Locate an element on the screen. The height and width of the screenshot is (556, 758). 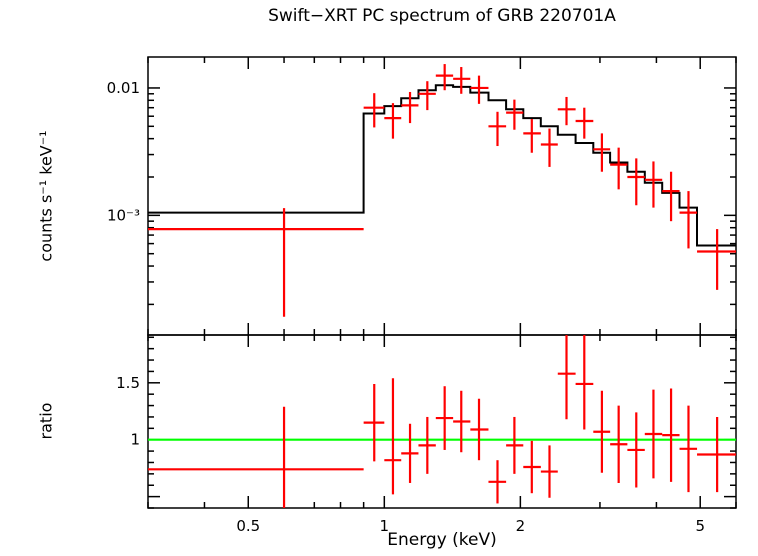
y-tick-label: 10⁻³ is located at coordinates (123, 215).